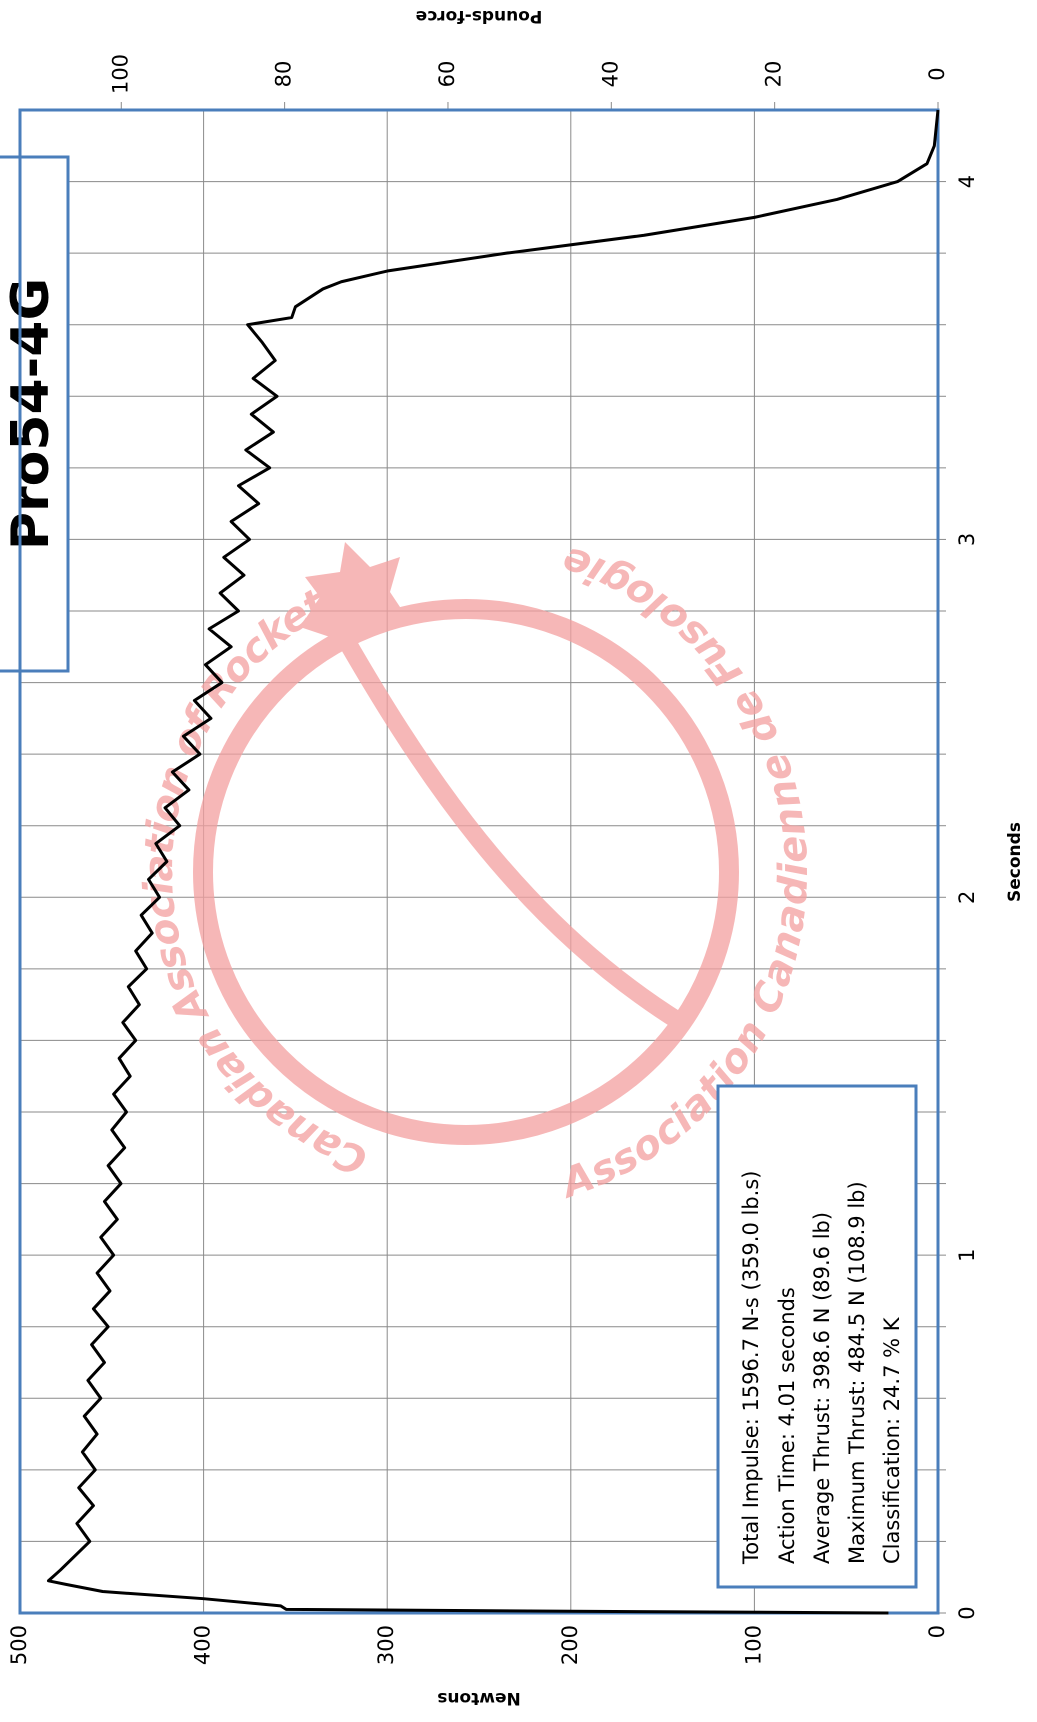 This screenshot has width=1037, height=1722. What do you see at coordinates (822, 1388) in the screenshot?
I see `info-line: Average Thrust: 398.6 N (89.6 lb)` at bounding box center [822, 1388].